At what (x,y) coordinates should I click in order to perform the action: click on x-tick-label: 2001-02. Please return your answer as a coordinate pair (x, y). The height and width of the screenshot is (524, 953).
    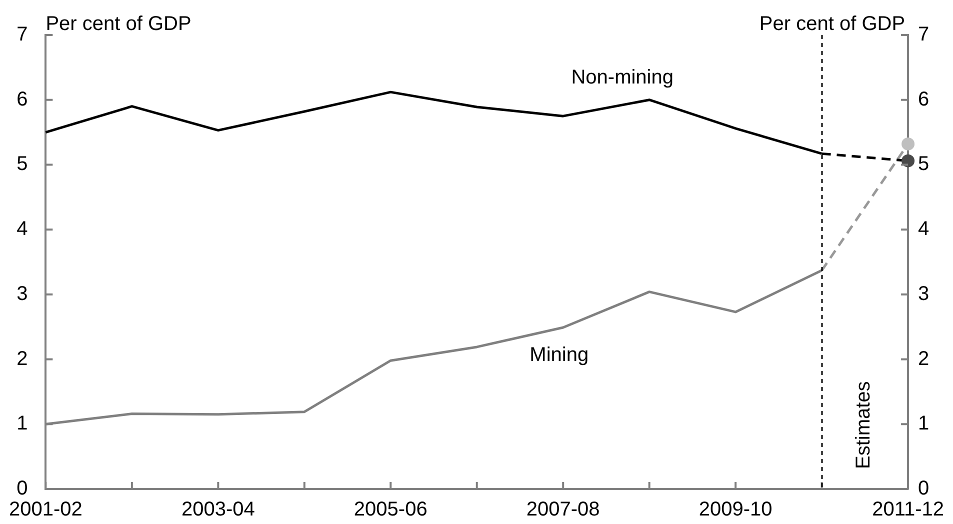
    Looking at the image, I should click on (45, 509).